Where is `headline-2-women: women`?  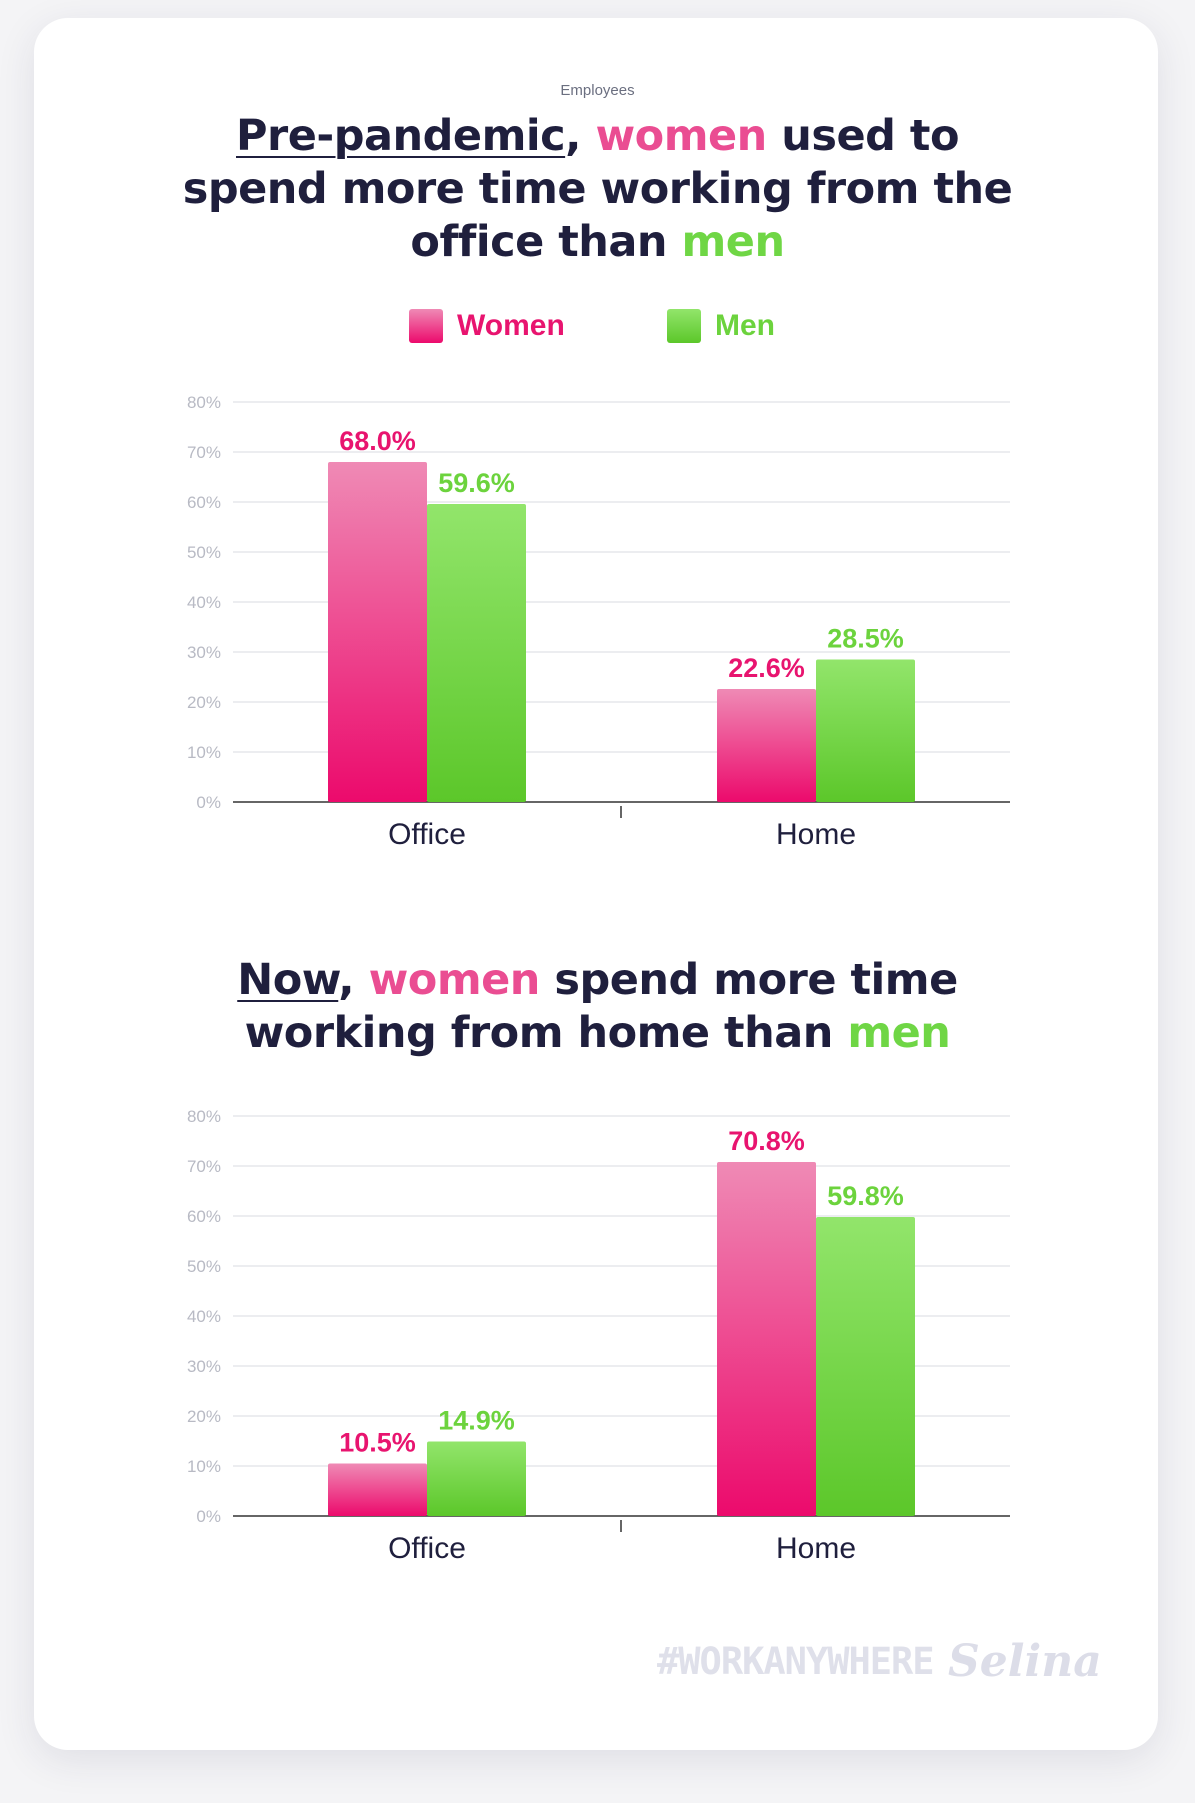
headline-2-women: women is located at coordinates (454, 980).